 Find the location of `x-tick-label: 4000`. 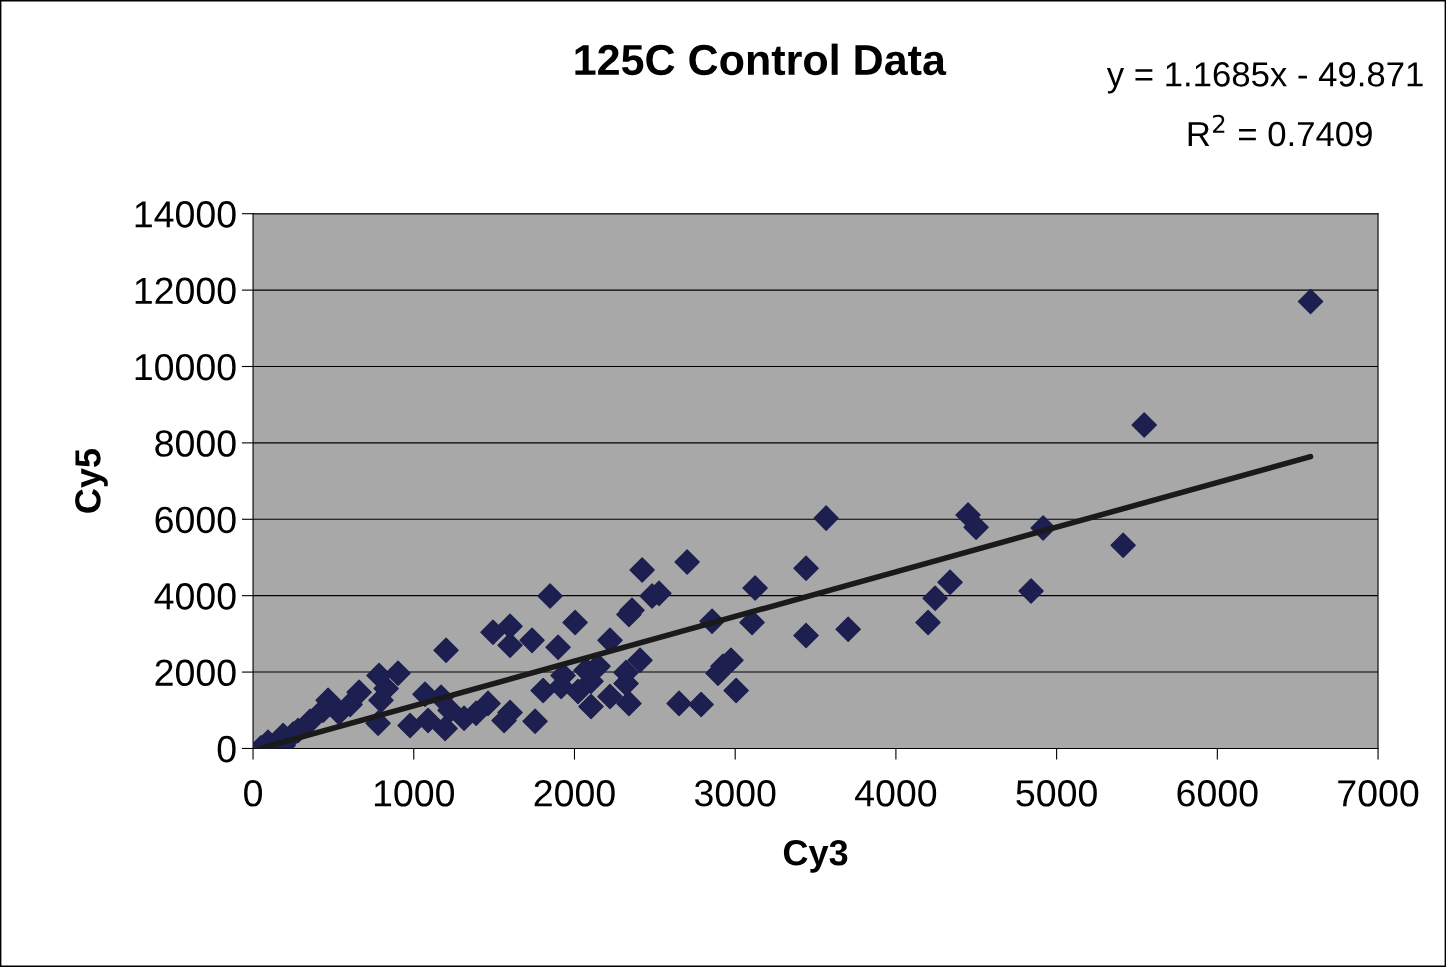

x-tick-label: 4000 is located at coordinates (896, 793).